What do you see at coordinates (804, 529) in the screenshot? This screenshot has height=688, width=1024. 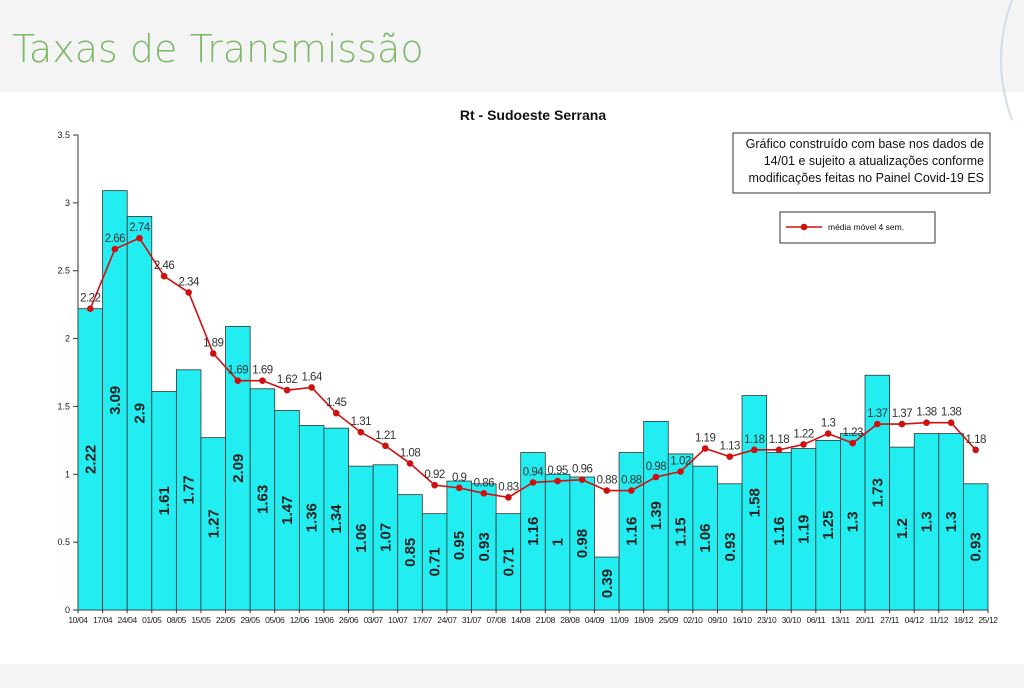 I see `bar-value-label: 1.19` at bounding box center [804, 529].